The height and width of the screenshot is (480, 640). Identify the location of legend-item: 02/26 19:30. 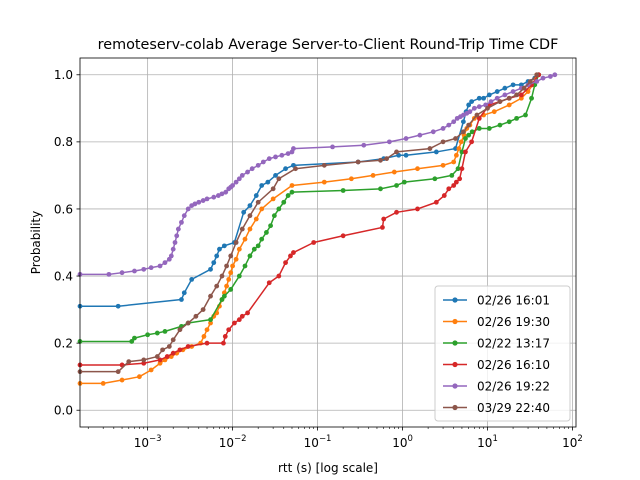
(496, 322).